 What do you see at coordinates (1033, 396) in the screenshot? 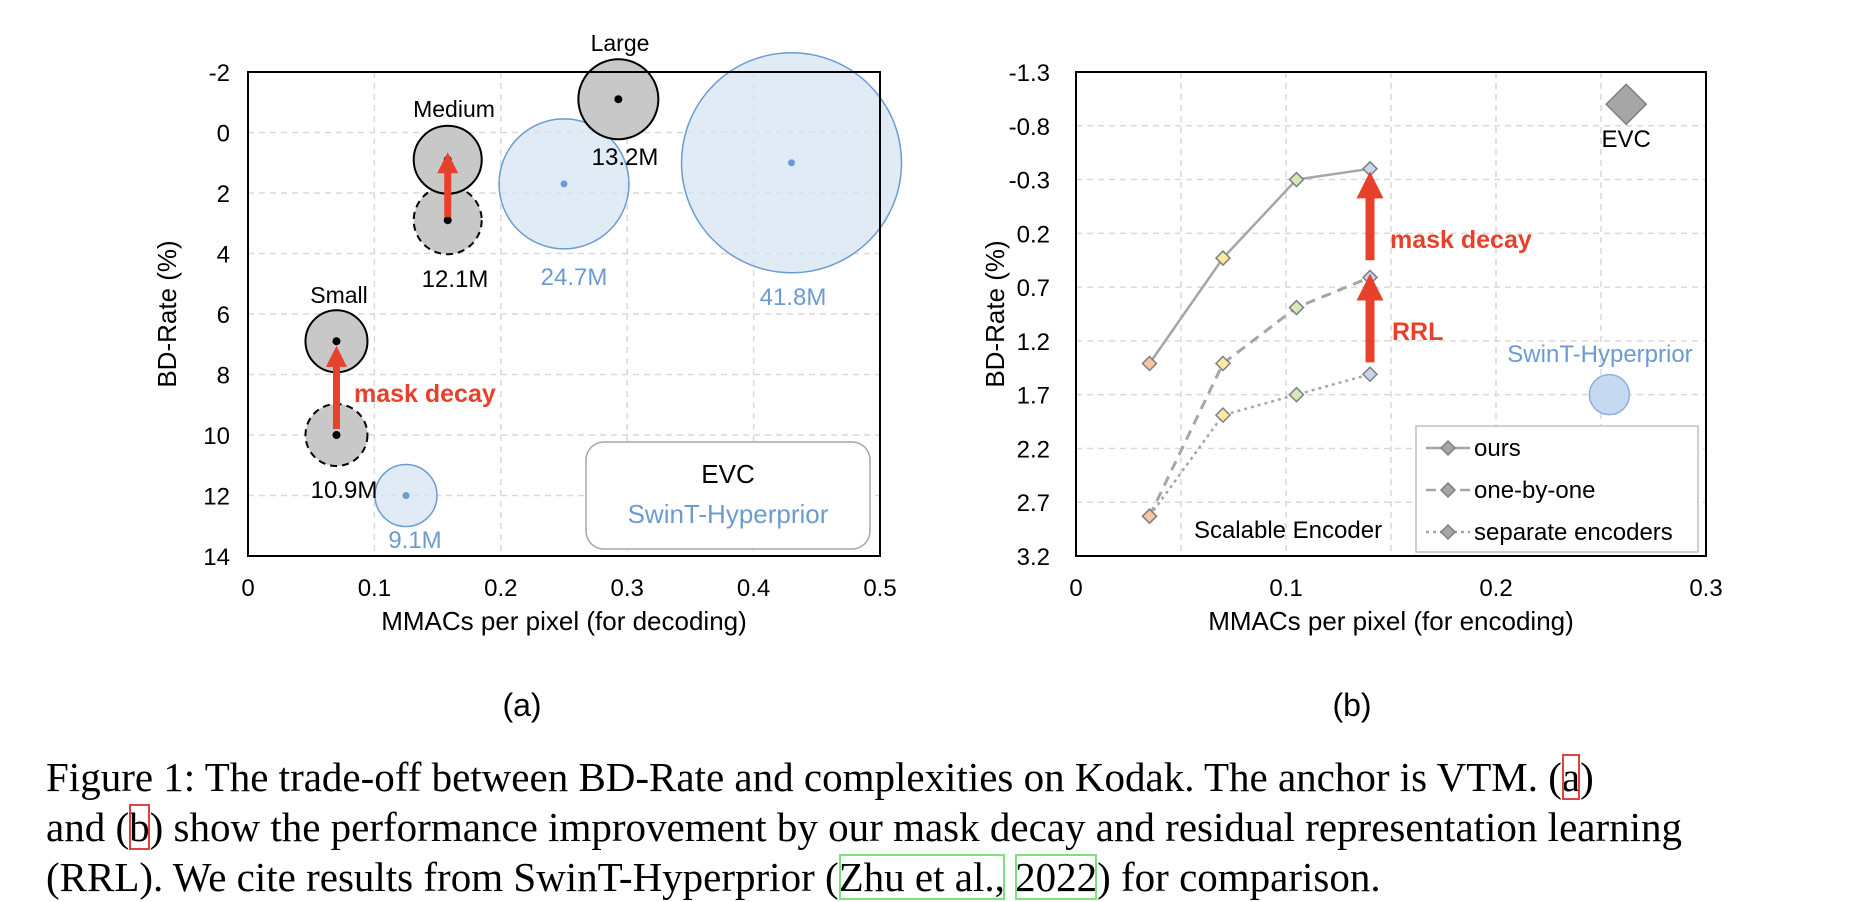
I see `y-tick-label: 1.7` at bounding box center [1033, 396].